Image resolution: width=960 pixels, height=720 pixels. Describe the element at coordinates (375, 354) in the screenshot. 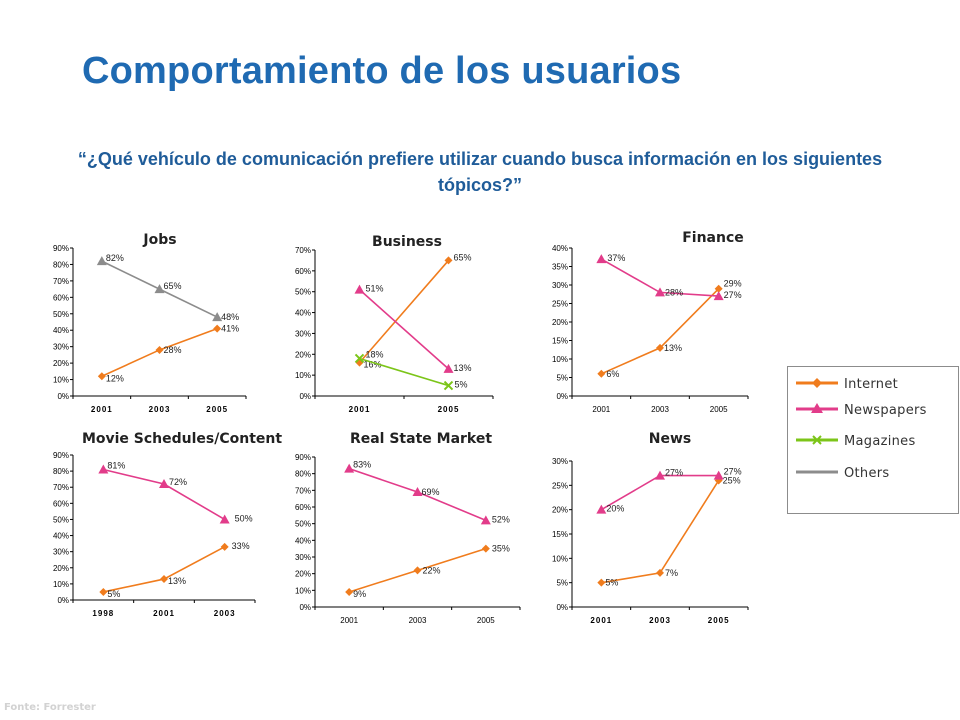

I see `data-label: 18%` at that location.